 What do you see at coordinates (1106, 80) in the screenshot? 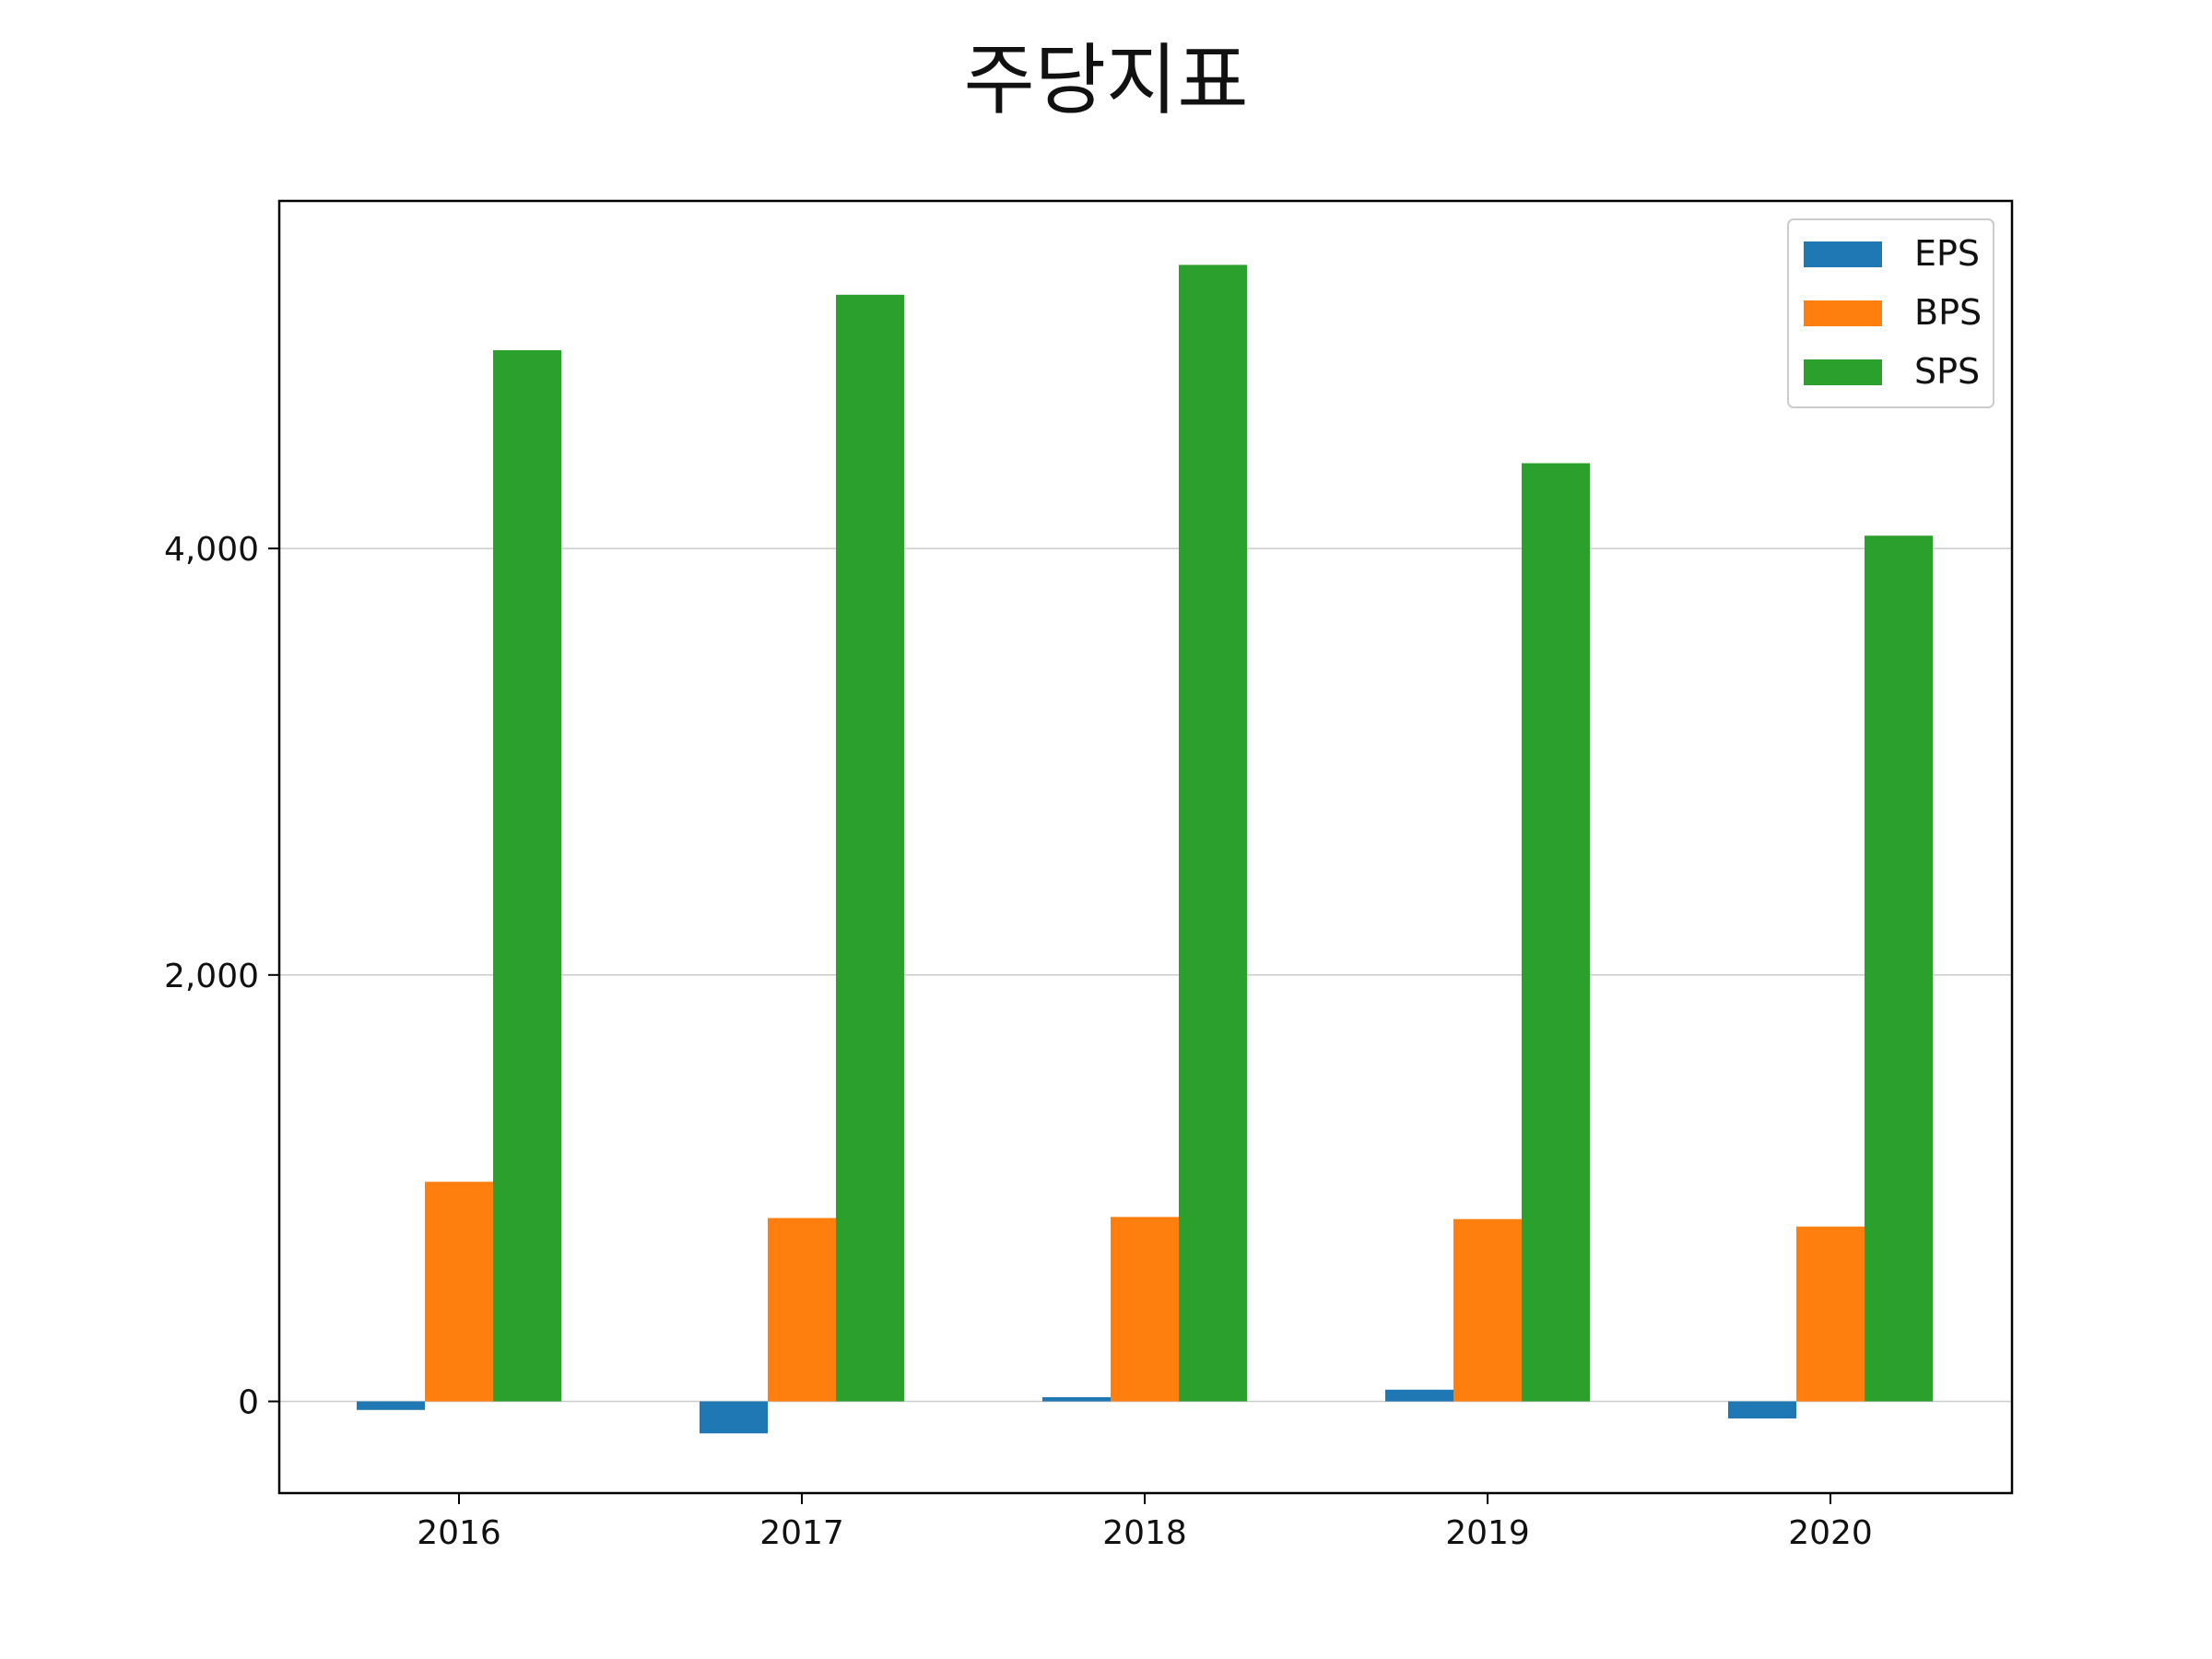
I see `chart-title: 주당지표` at bounding box center [1106, 80].